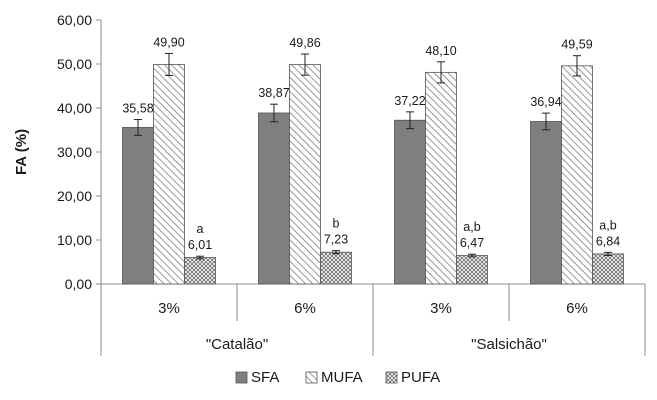  Describe the element at coordinates (545, 102) in the screenshot. I see `data-label: 36,94` at that location.